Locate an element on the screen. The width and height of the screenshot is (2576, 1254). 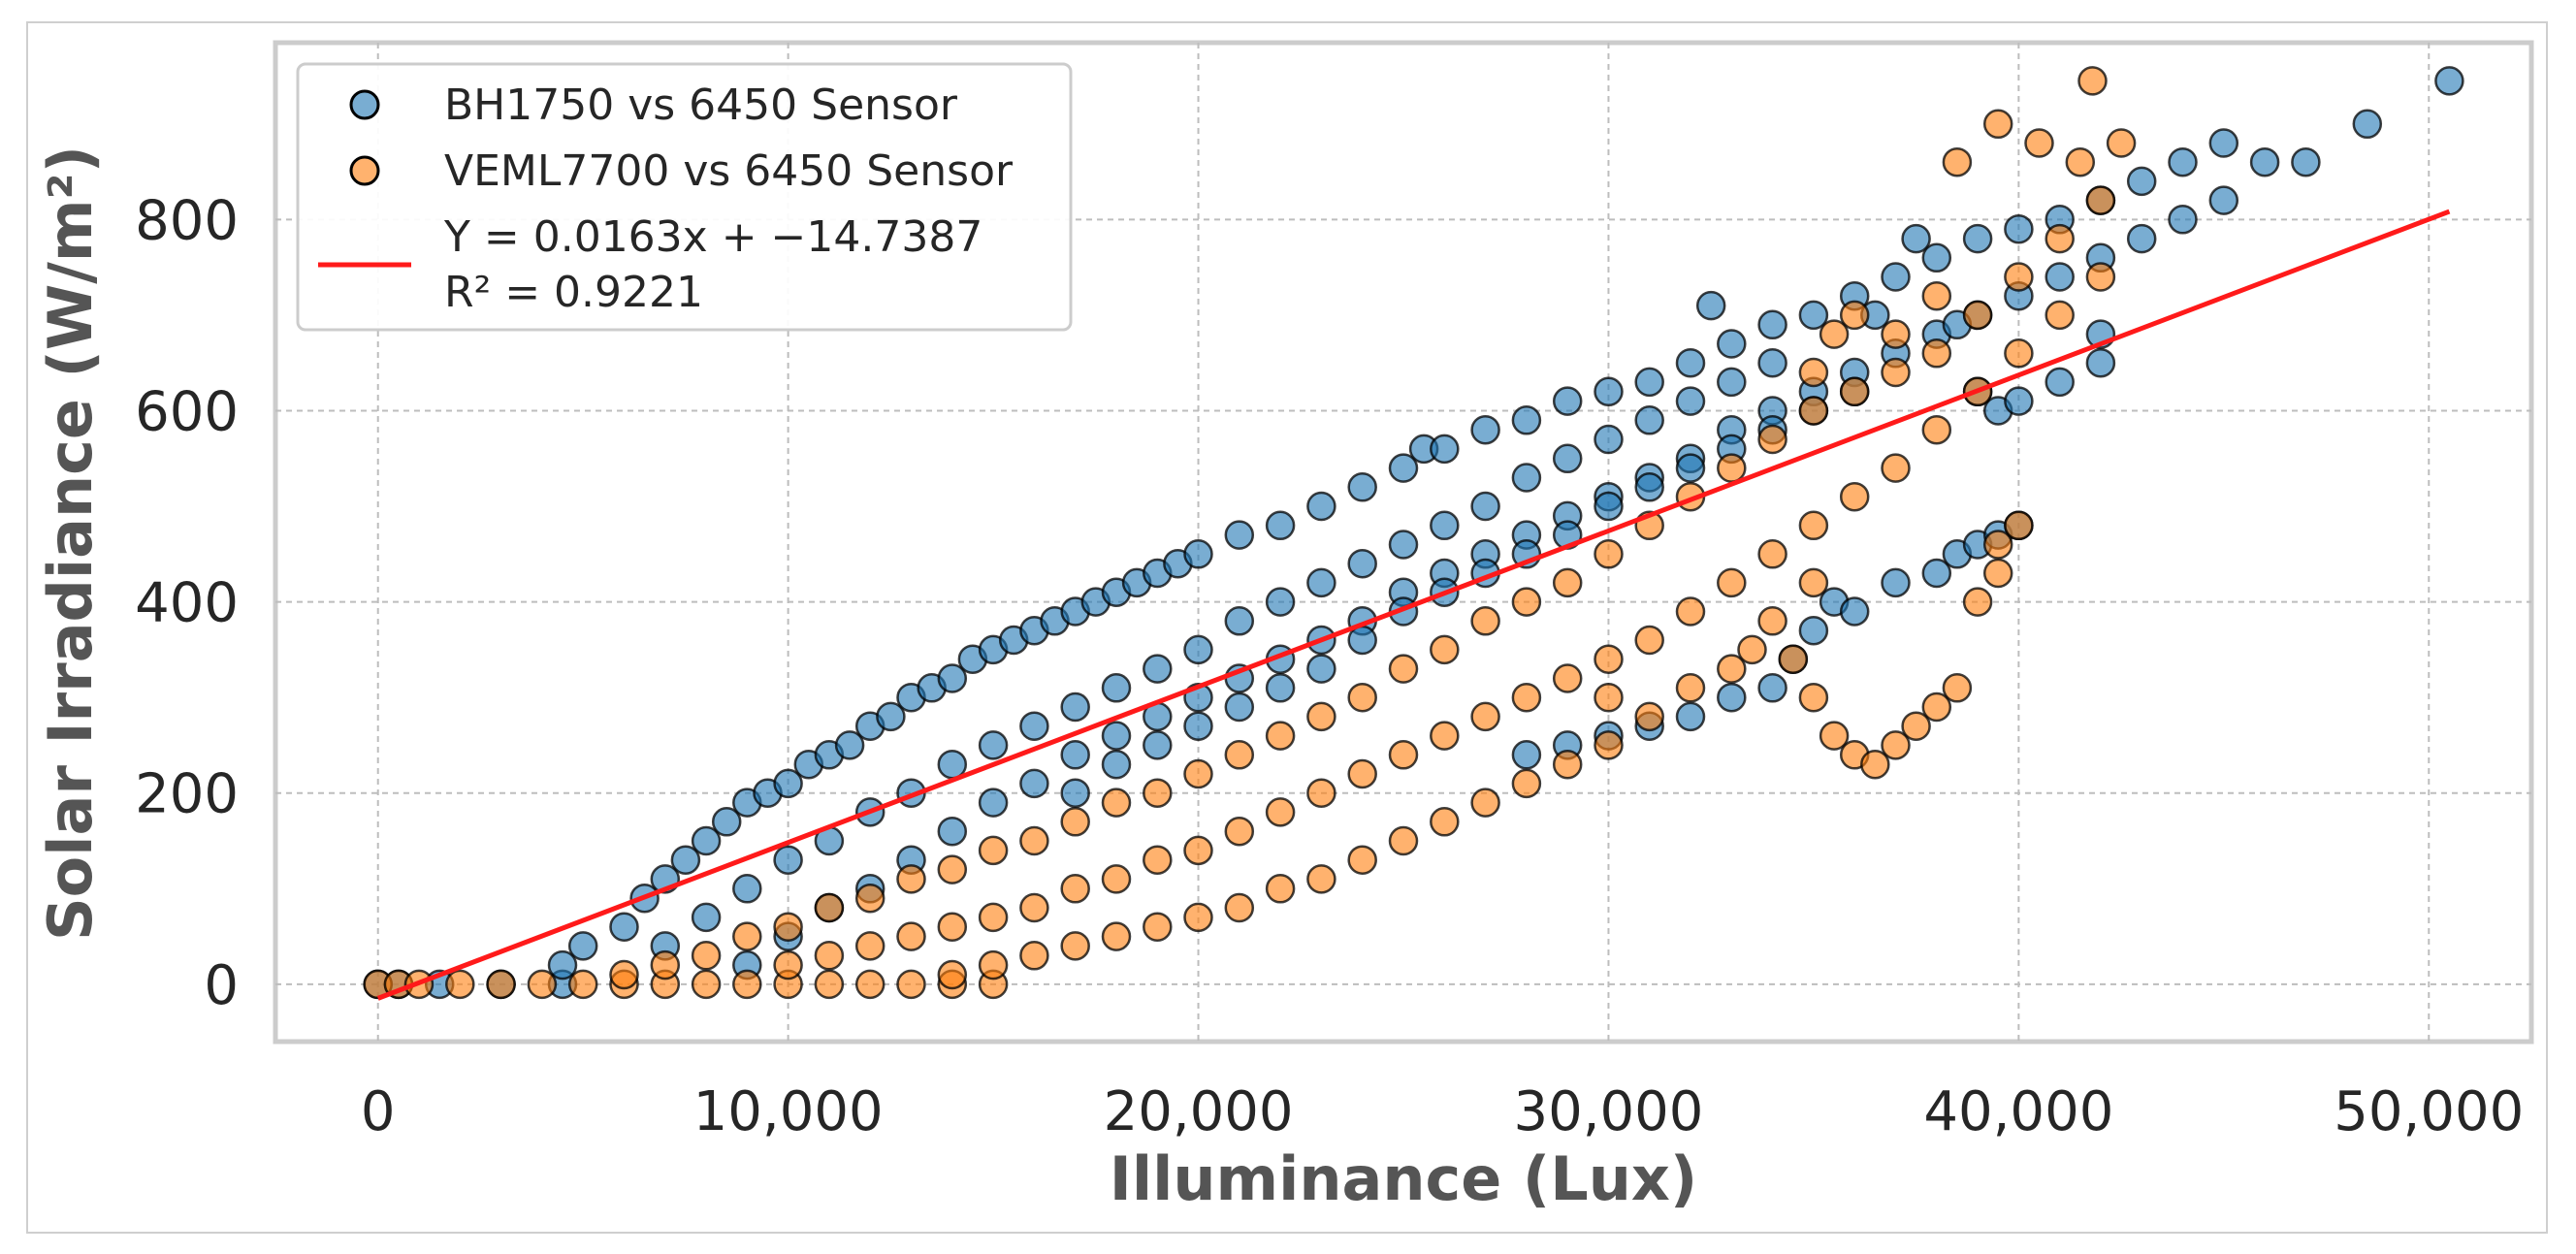
y-axis-ticks: 0 200 400 600 800 is located at coordinates (187, 603).